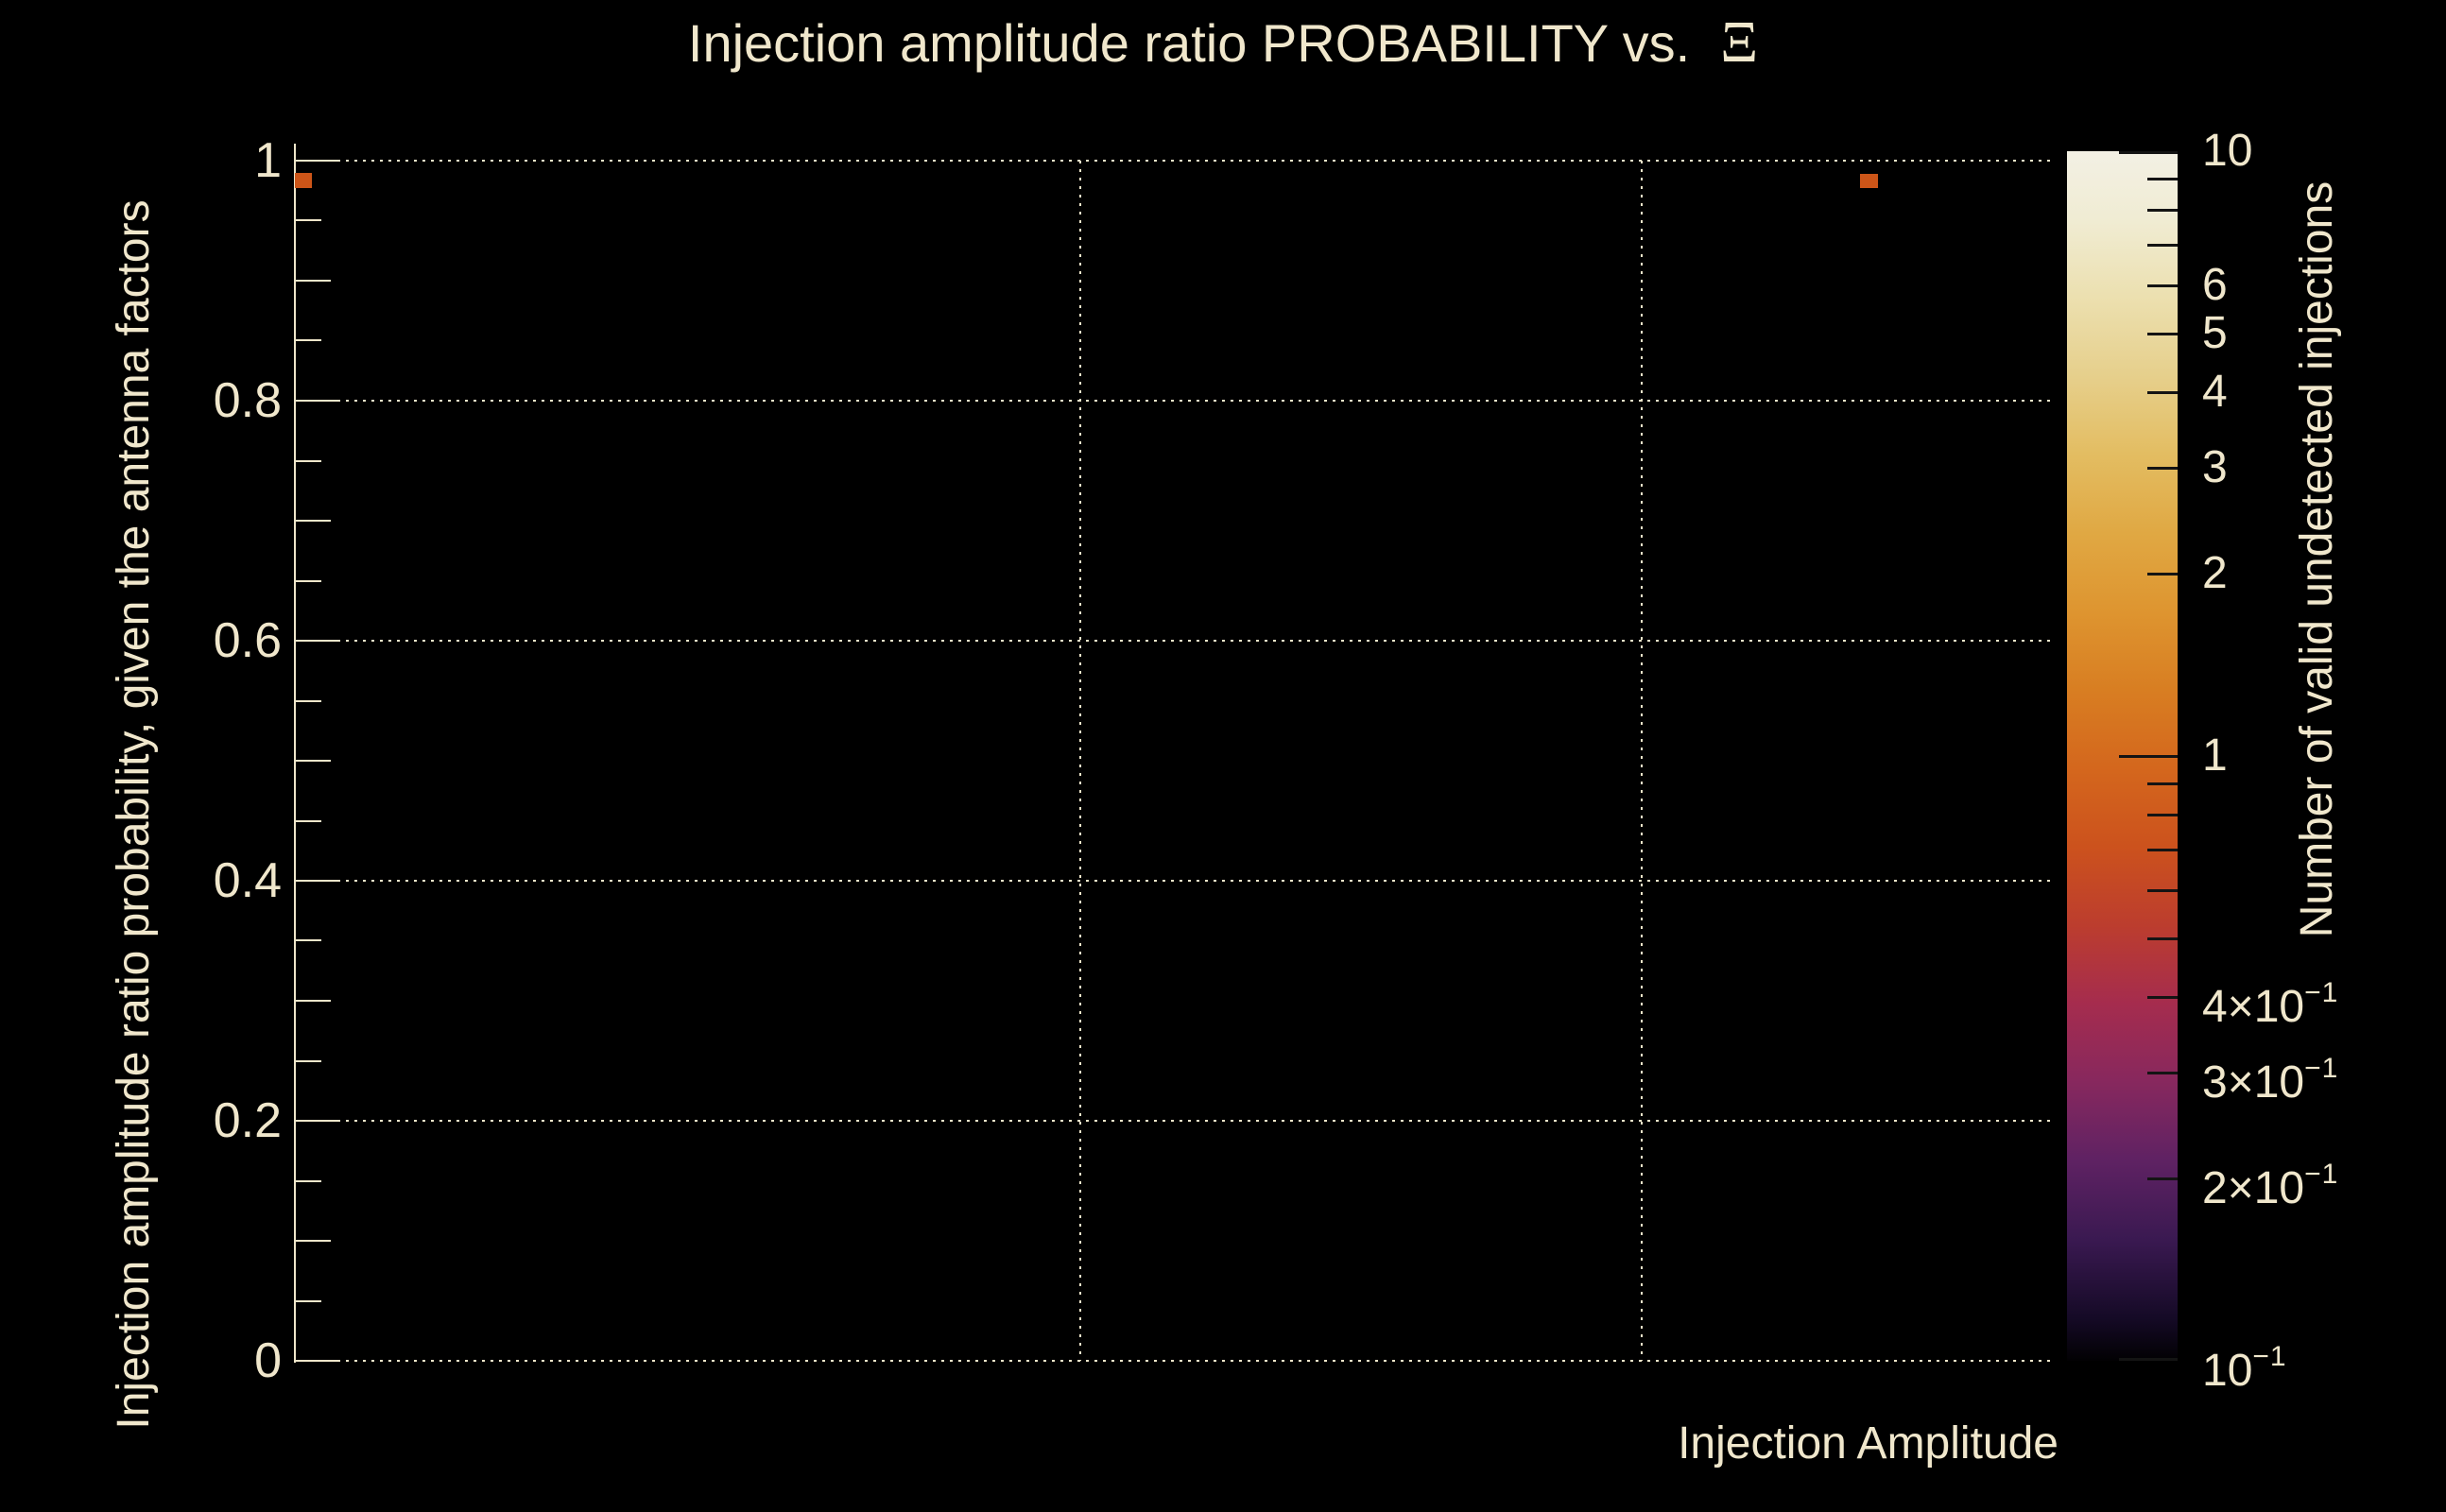 The image size is (2446, 1512). I want to click on colorbar-label-base: 2×10, so click(2253, 1188).